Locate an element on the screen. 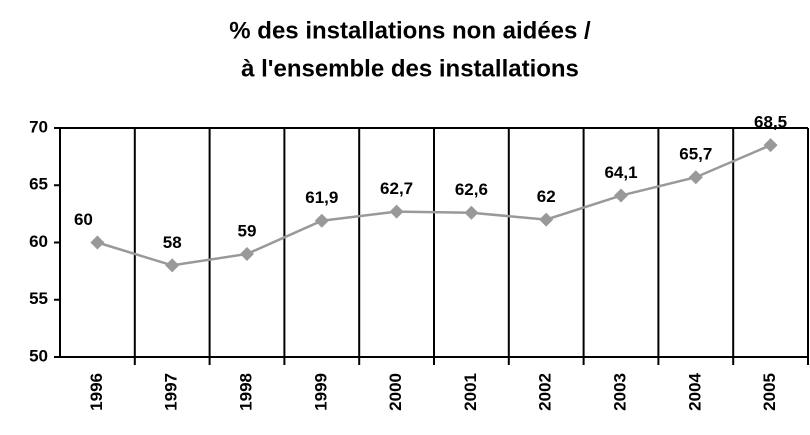  value-label: 61,9 is located at coordinates (321, 197).